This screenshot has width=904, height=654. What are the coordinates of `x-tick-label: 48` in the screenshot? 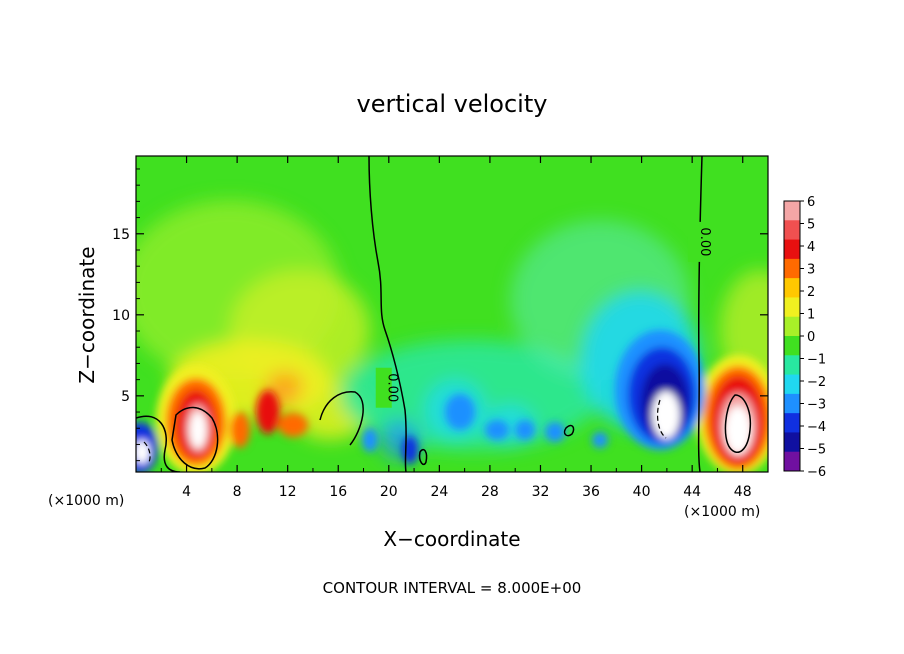 It's located at (743, 492).